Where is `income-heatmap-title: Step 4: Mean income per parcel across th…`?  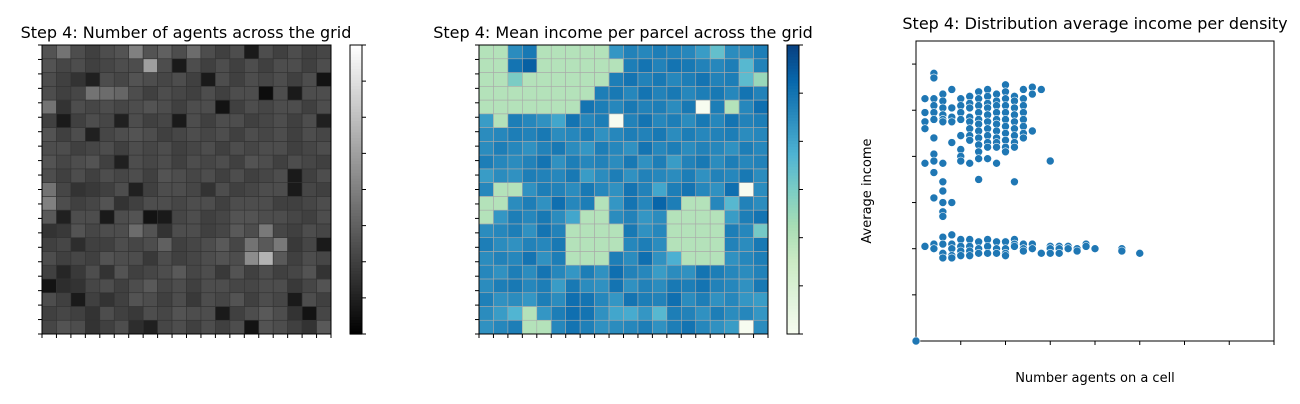
income-heatmap-title: Step 4: Mean income per parcel across th… is located at coordinates (623, 32).